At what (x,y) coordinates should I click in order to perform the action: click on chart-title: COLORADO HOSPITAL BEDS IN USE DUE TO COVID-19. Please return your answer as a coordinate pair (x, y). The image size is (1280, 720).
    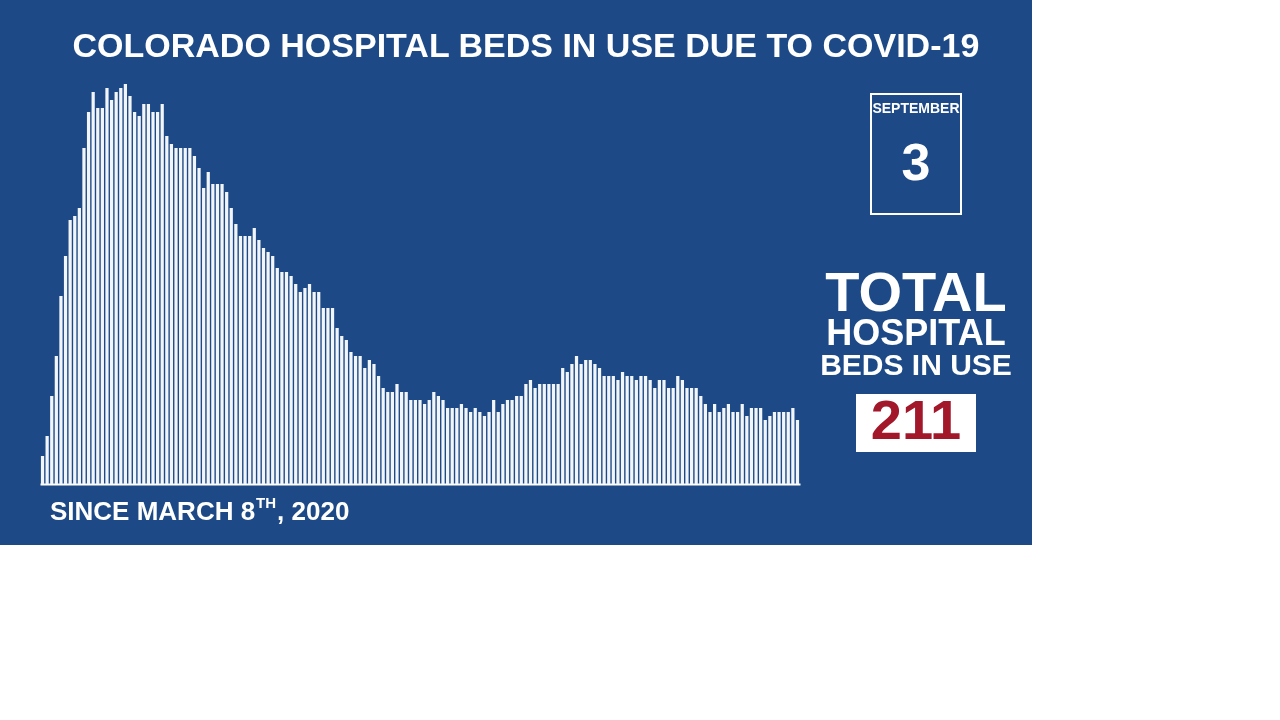
    Looking at the image, I should click on (526, 45).